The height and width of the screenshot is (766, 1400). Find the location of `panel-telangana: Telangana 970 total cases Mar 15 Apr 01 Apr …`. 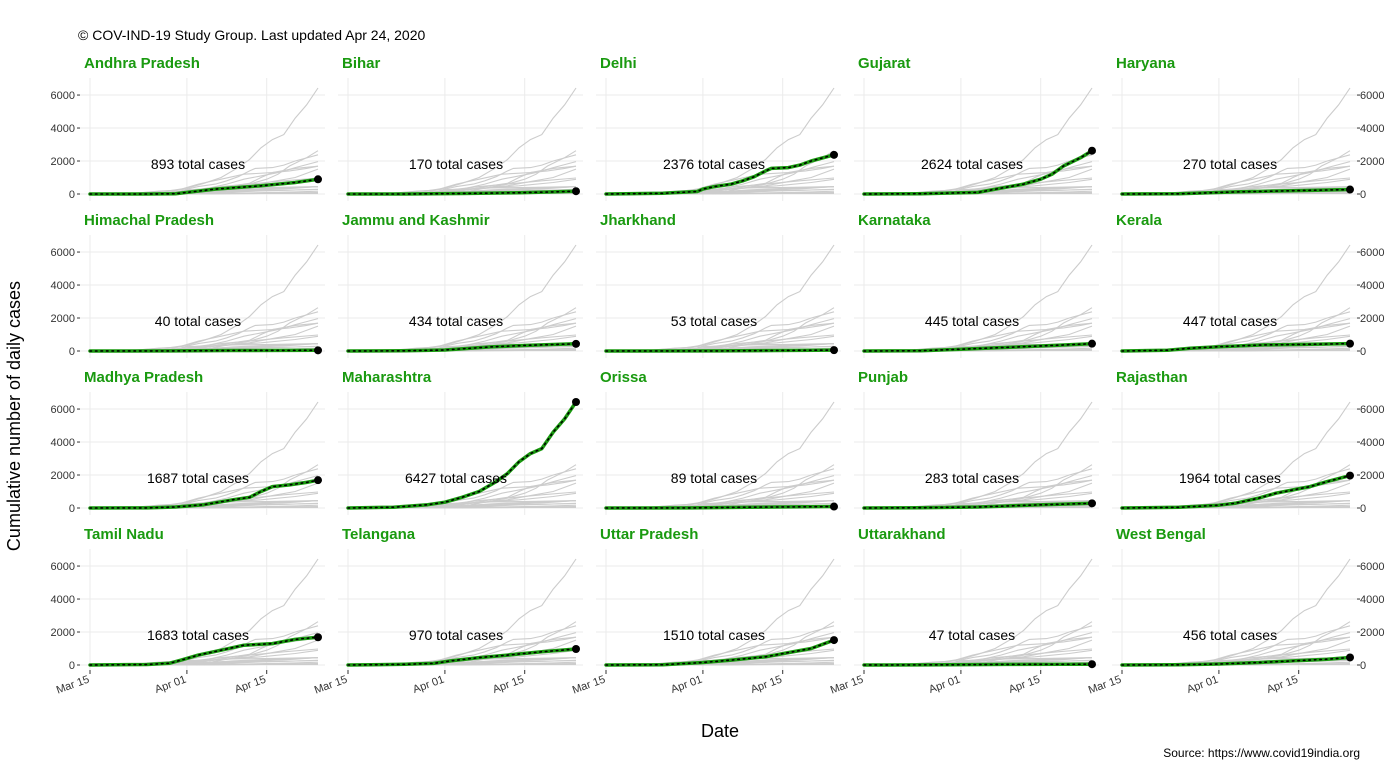

panel-telangana: Telangana 970 total cases Mar 15 Apr 01 Apr … is located at coordinates (448, 611).